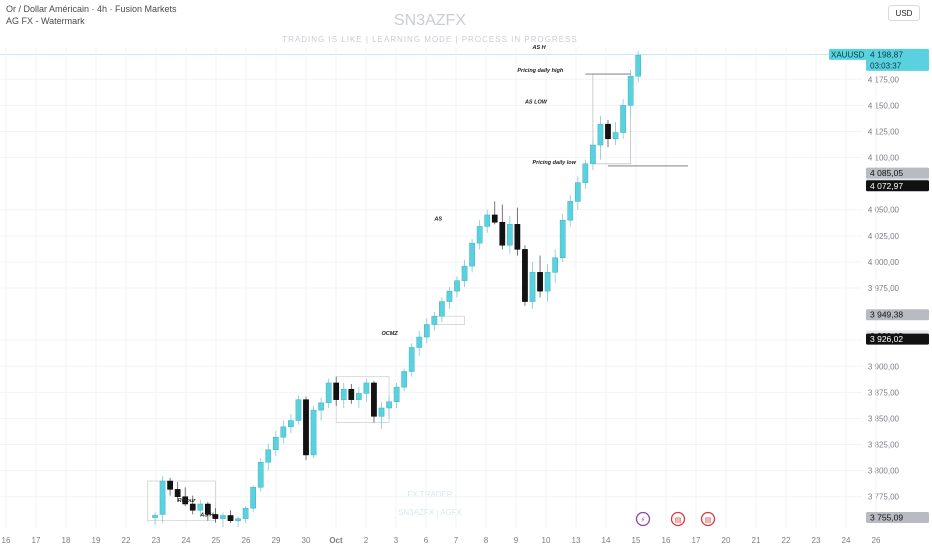  Describe the element at coordinates (884, 105) in the screenshot. I see `y-tick-label: 4 150,00` at that location.